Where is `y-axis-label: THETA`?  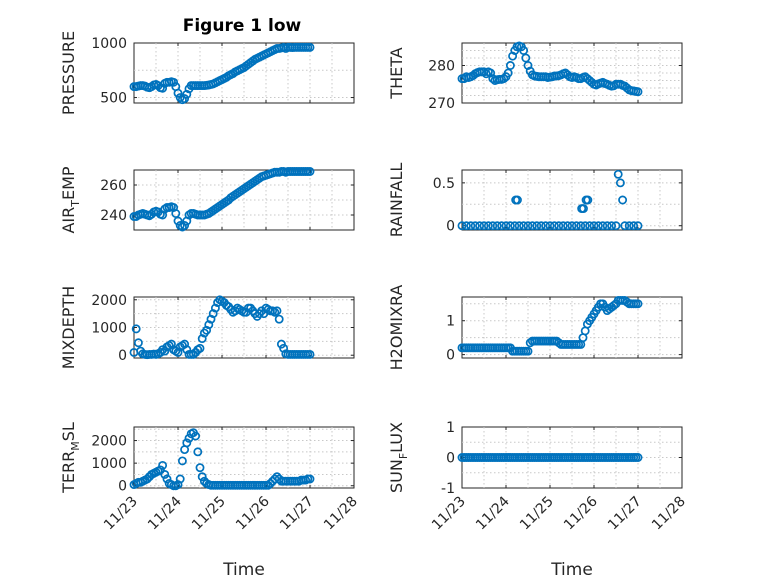 y-axis-label: THETA is located at coordinates (396, 73).